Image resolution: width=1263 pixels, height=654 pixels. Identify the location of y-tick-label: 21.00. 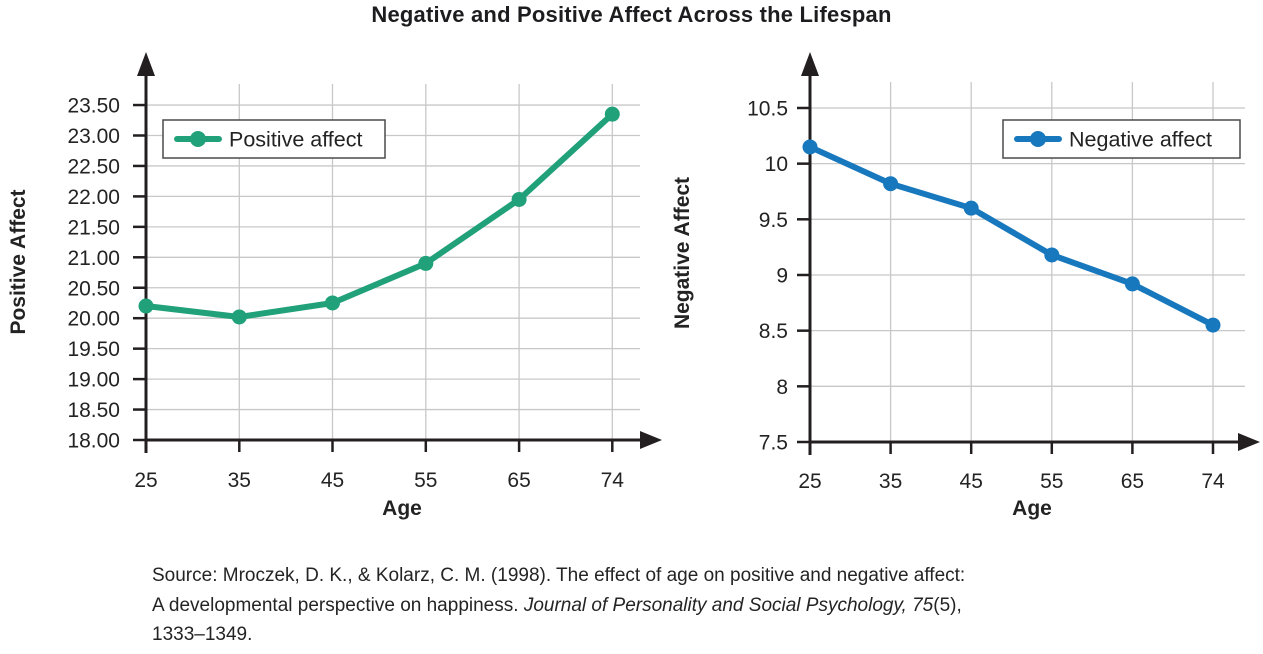
(93, 258).